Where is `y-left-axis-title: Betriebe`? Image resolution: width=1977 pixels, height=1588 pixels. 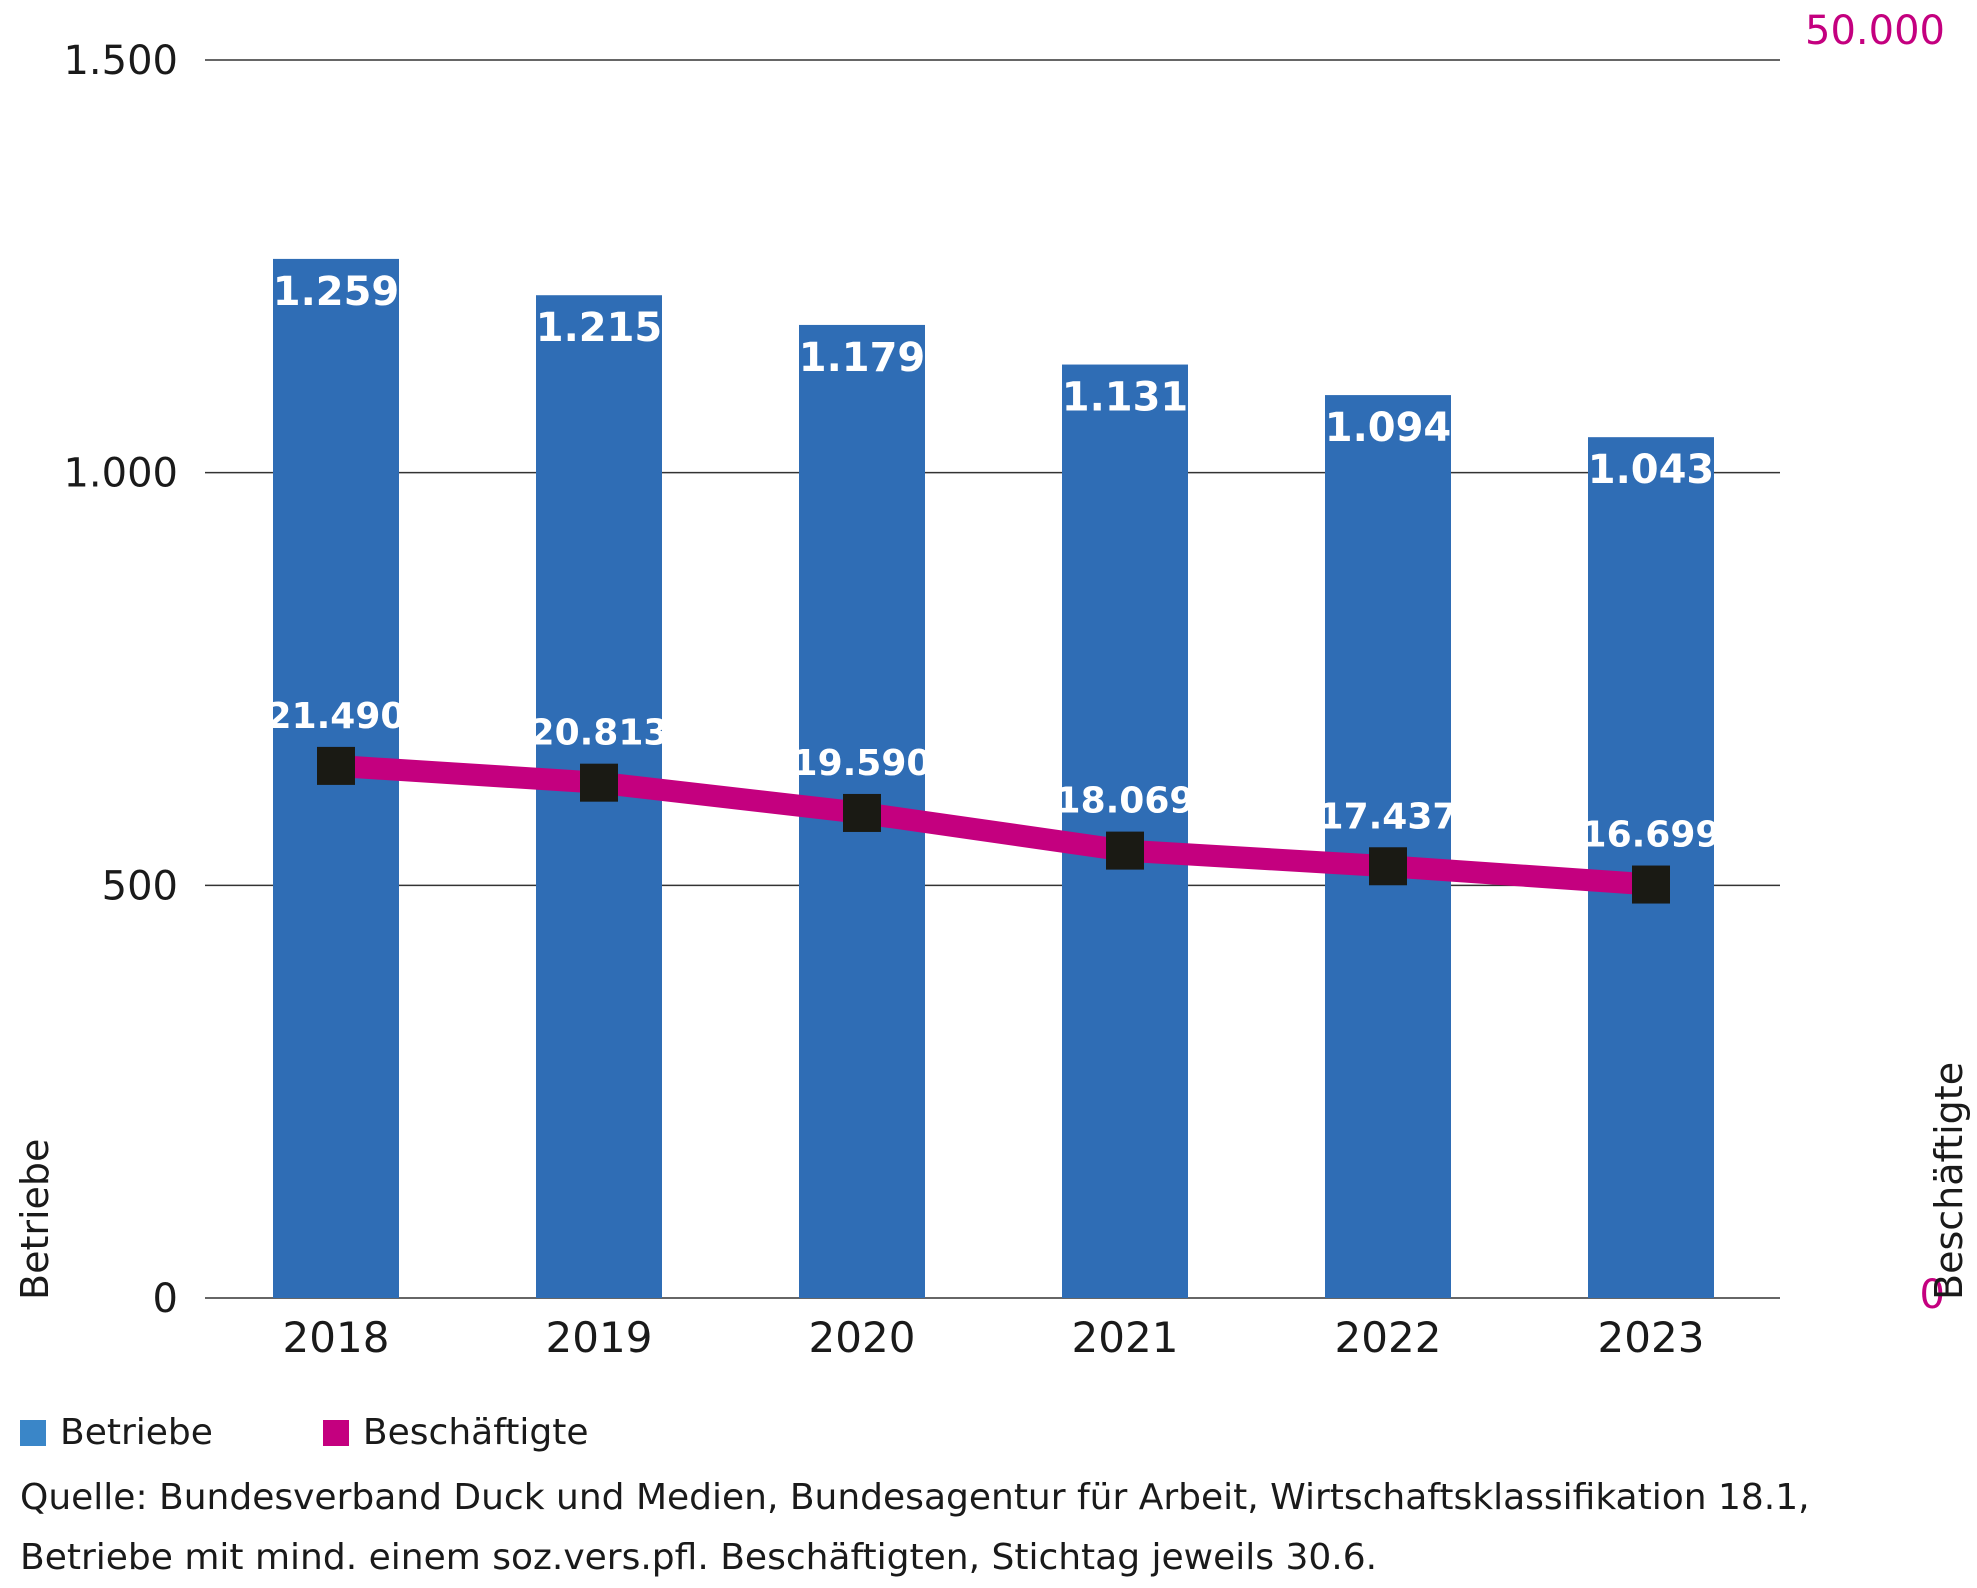 y-left-axis-title: Betriebe is located at coordinates (35, 1219).